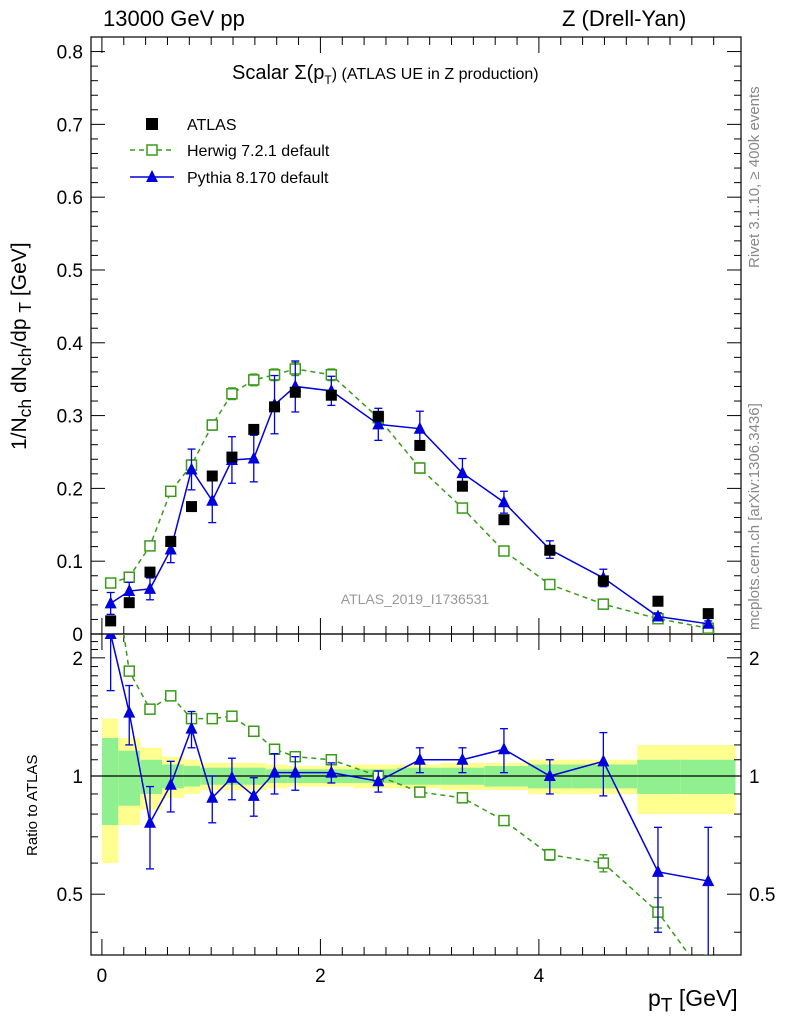  Describe the element at coordinates (70, 562) in the screenshot. I see `y-tick-label: 0.1` at that location.